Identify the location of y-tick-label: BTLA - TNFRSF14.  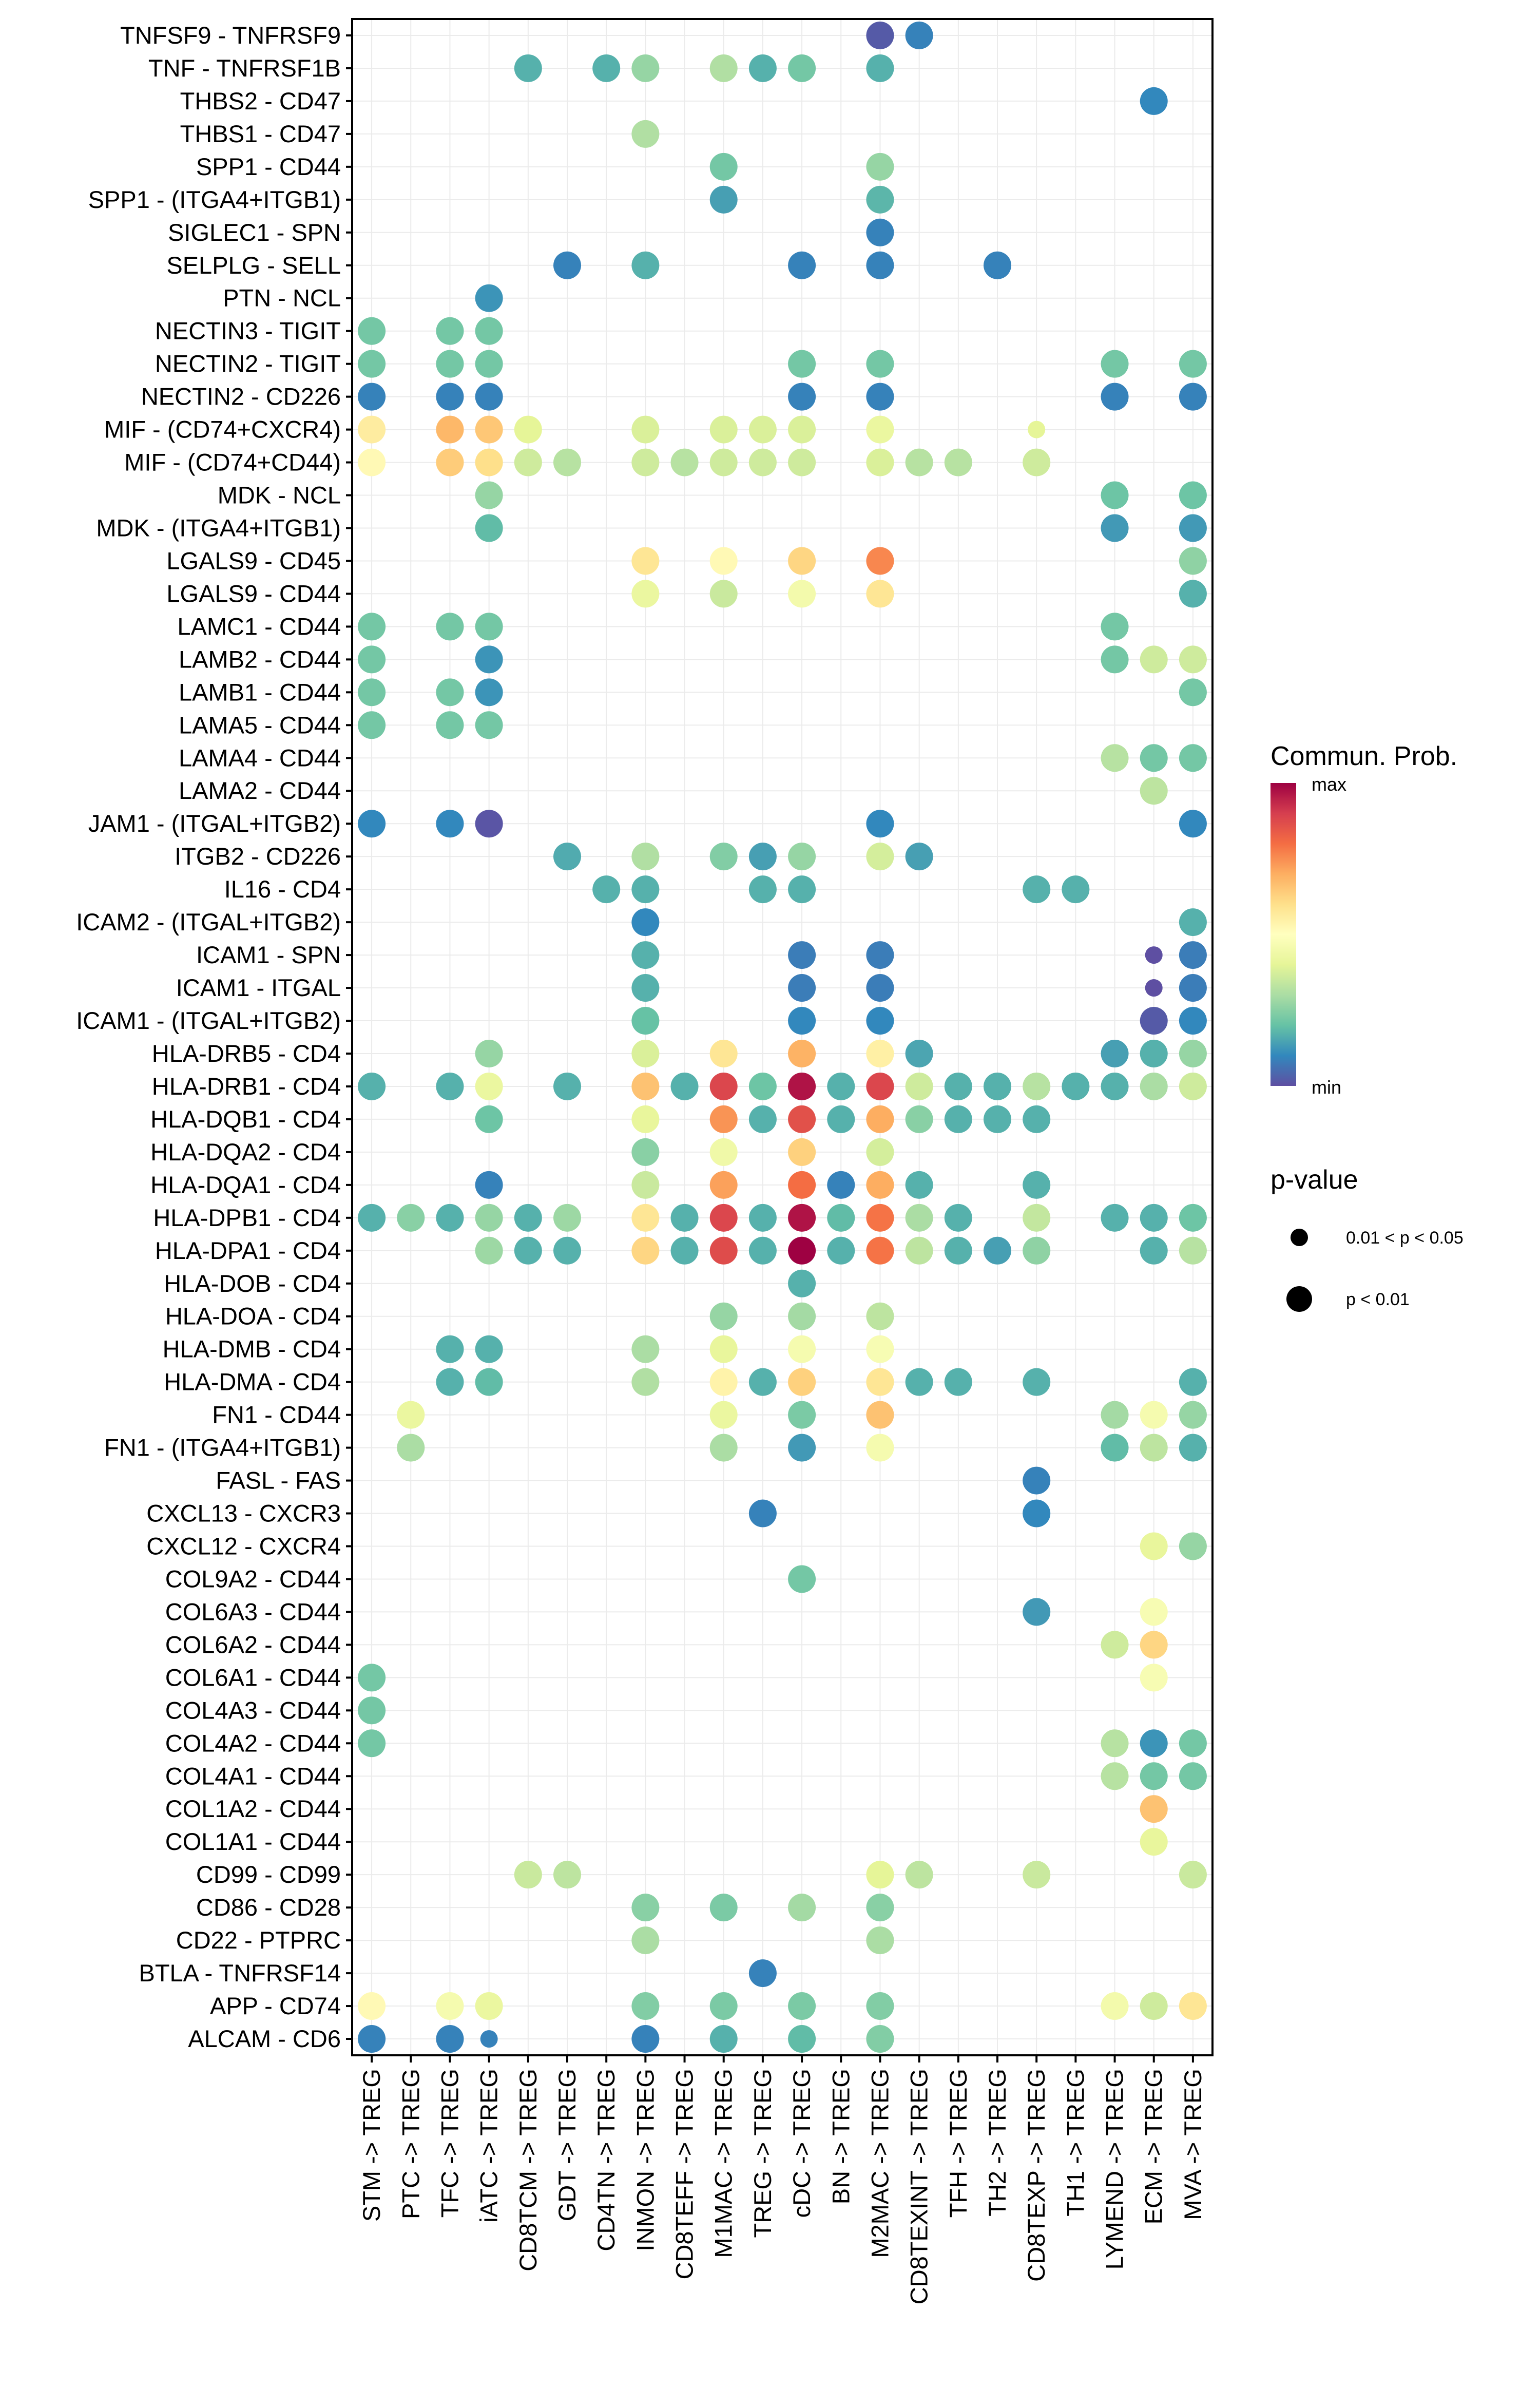
(240, 1973).